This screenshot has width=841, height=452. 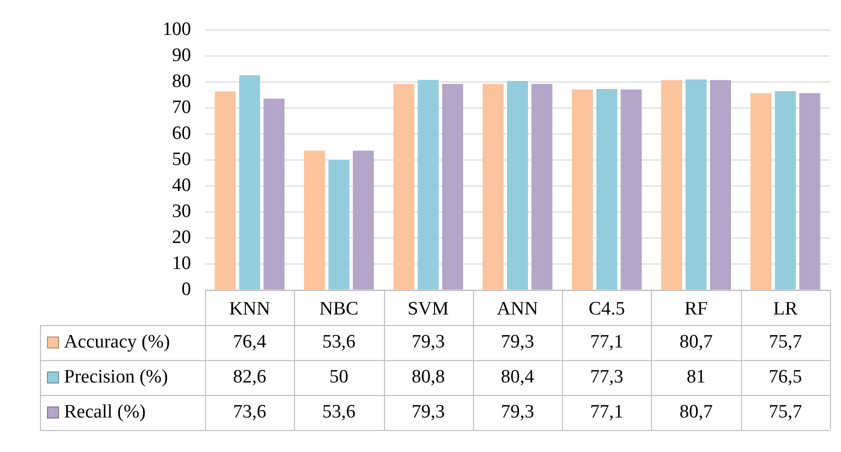 I want to click on x-tick-label: RF, so click(x=696, y=309).